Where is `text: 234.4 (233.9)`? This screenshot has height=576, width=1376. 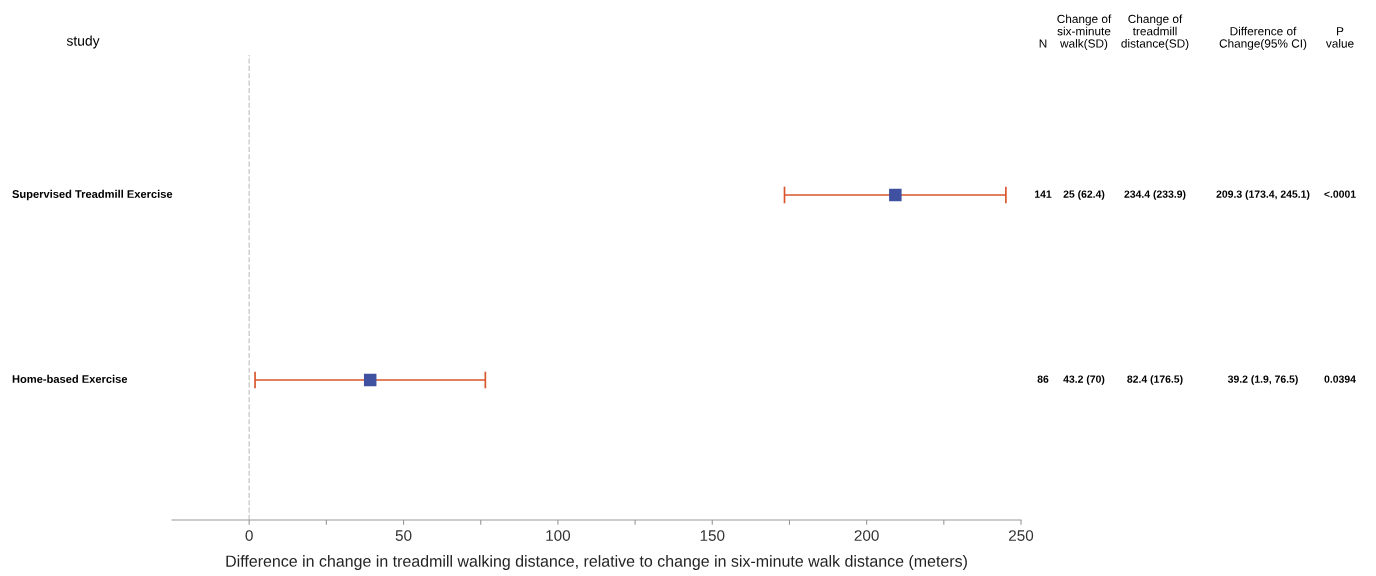
text: 234.4 (233.9) is located at coordinates (1155, 195).